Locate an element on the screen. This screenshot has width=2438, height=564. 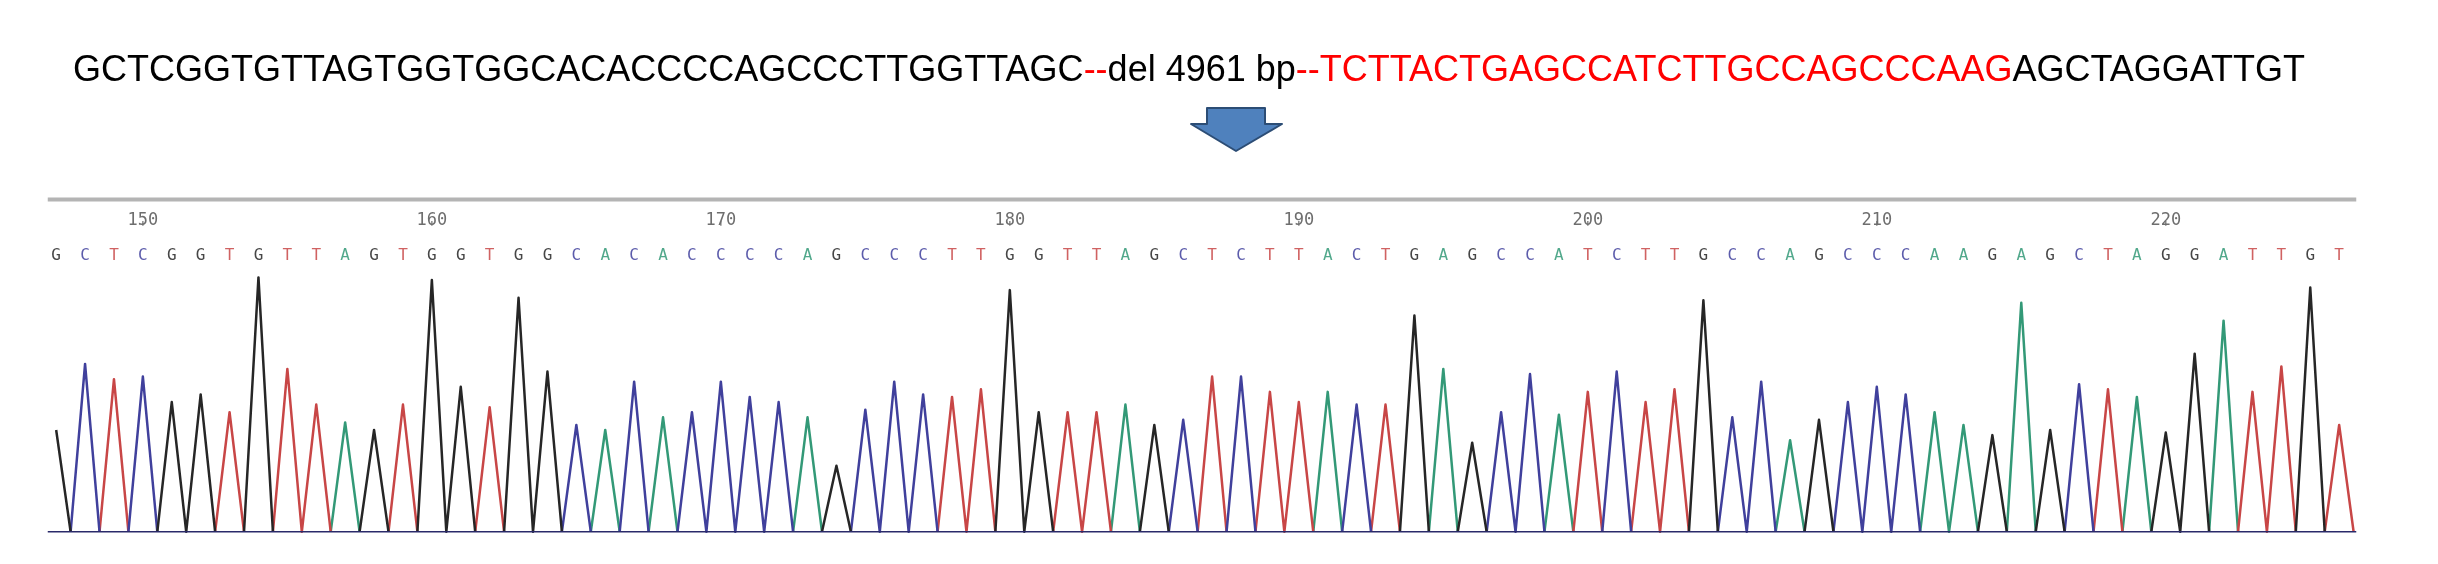
x2-tick-label: 170 is located at coordinates (721, 218).